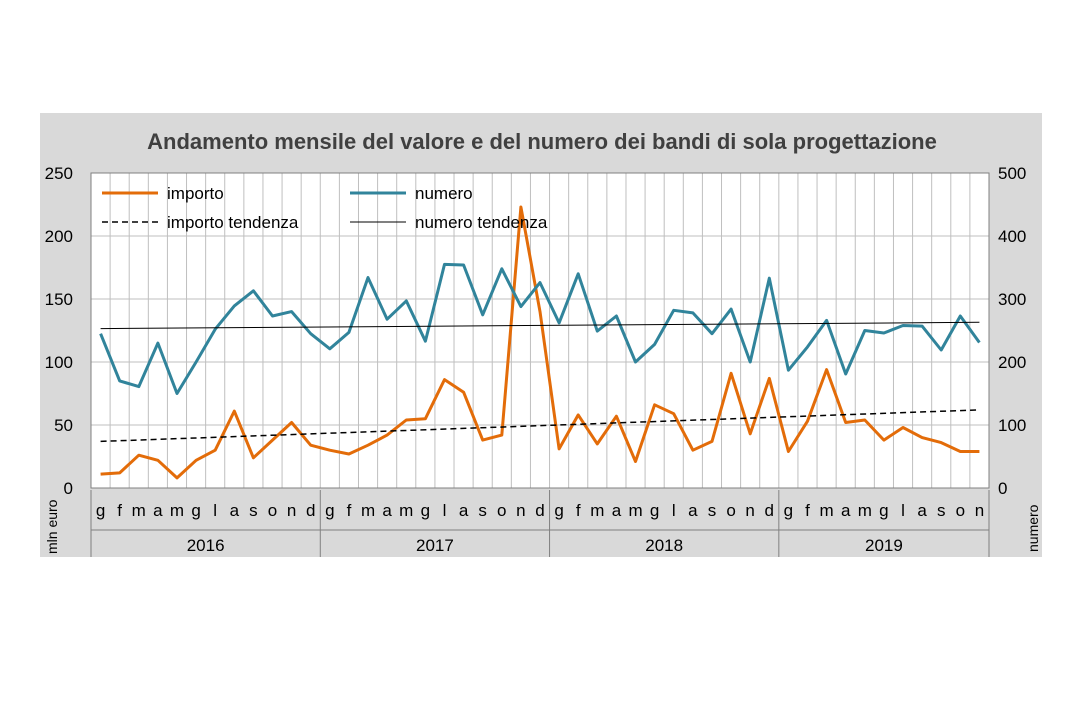 This screenshot has width=1078, height=719. I want to click on series-line-importo-tendenza, so click(540, 426).